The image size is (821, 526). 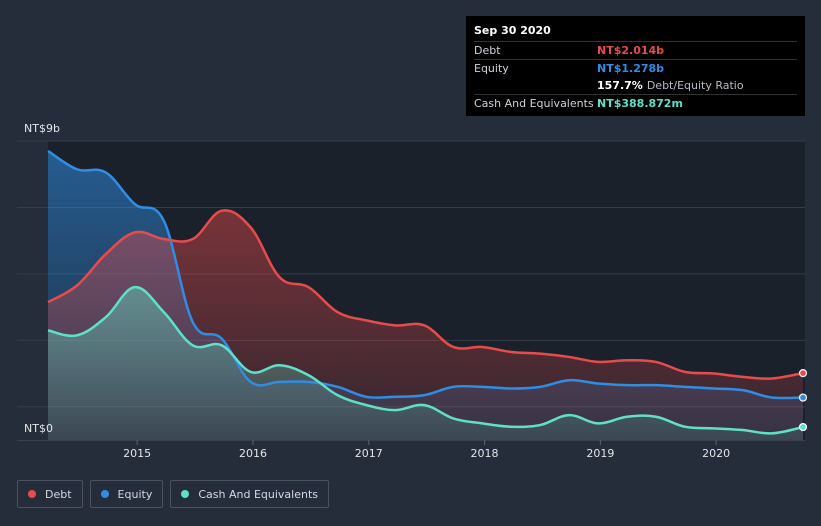 I want to click on legend-item-equity: Equity, so click(x=126, y=494).